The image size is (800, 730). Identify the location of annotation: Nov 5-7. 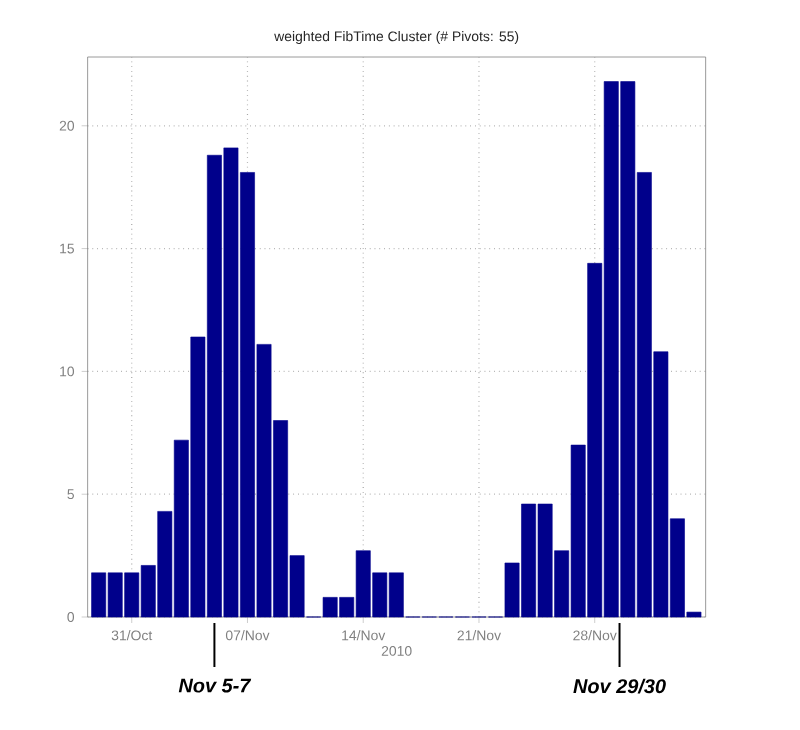
(215, 685).